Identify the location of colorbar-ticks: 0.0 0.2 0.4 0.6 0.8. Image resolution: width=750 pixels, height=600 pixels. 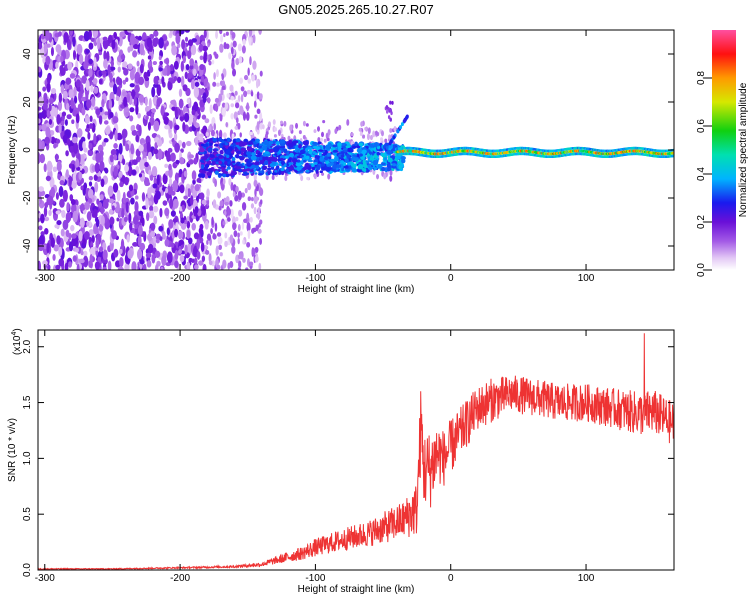
(704, 174).